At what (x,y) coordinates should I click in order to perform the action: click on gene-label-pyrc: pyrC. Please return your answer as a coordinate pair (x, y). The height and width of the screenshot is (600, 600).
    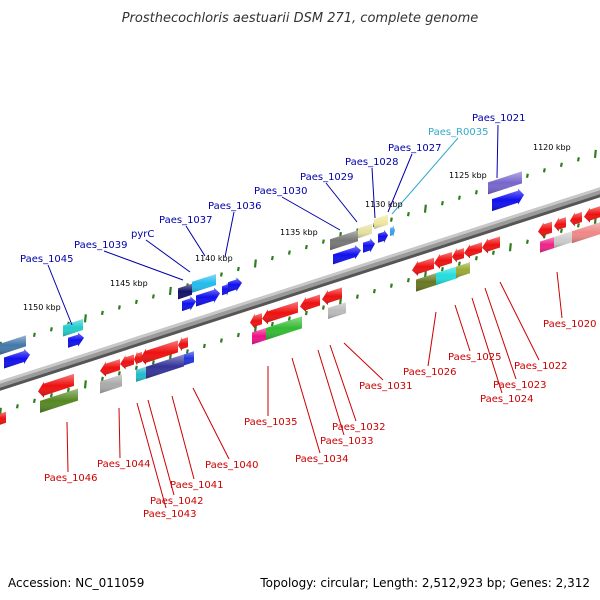
    Looking at the image, I should click on (142, 234).